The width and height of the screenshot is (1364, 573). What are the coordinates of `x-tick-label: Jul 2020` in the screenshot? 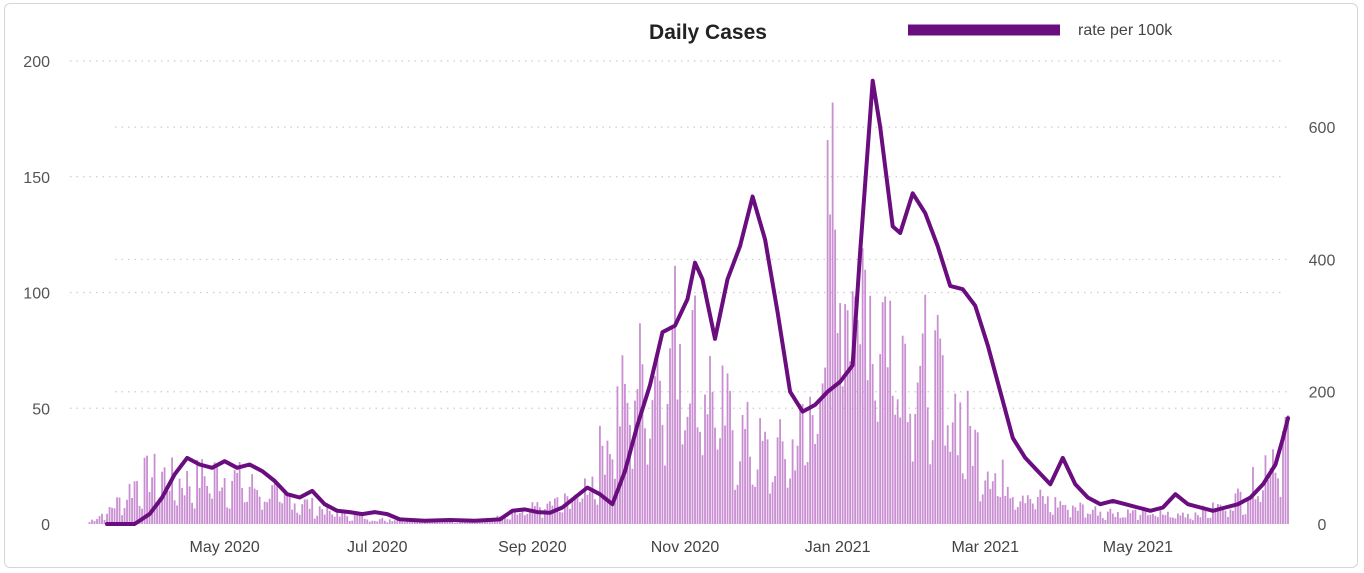 It's located at (377, 547).